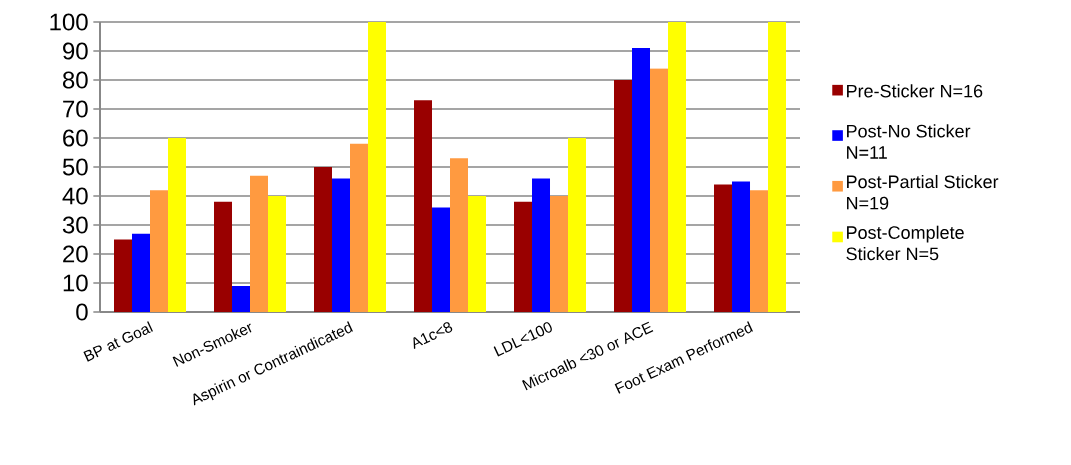 The height and width of the screenshot is (465, 1071). Describe the element at coordinates (118, 341) in the screenshot. I see `x-tick-label: BP at Goal` at that location.